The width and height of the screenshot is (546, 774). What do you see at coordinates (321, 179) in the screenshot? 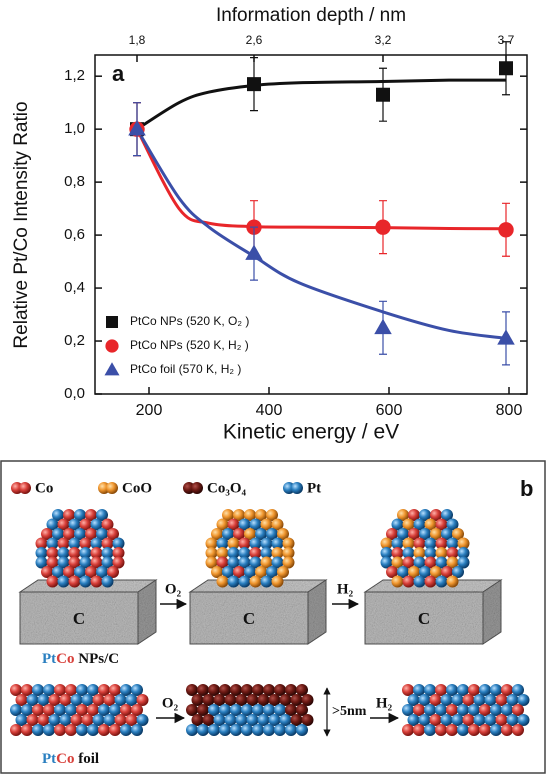
I see `fit-line` at bounding box center [321, 179].